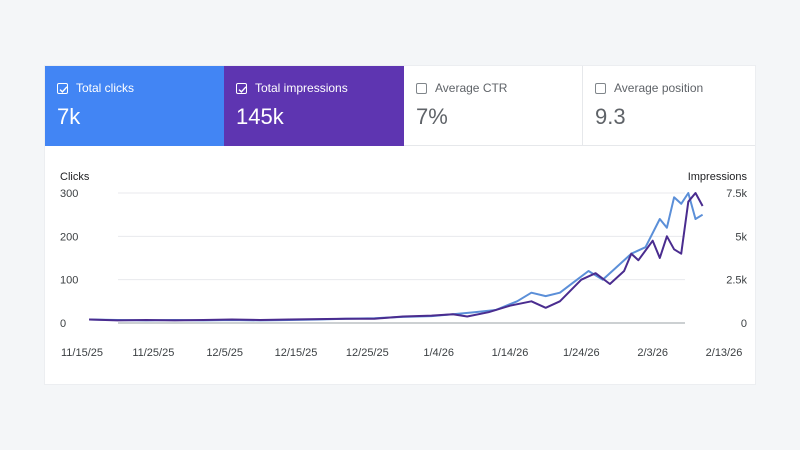 The height and width of the screenshot is (450, 800). I want to click on x-tick-label: 11/15/25, so click(82, 353).